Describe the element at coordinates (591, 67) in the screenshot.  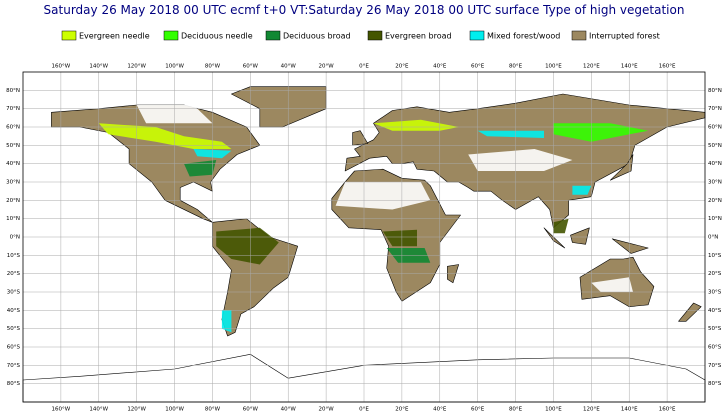
I see `lon-label: 120°E` at that location.